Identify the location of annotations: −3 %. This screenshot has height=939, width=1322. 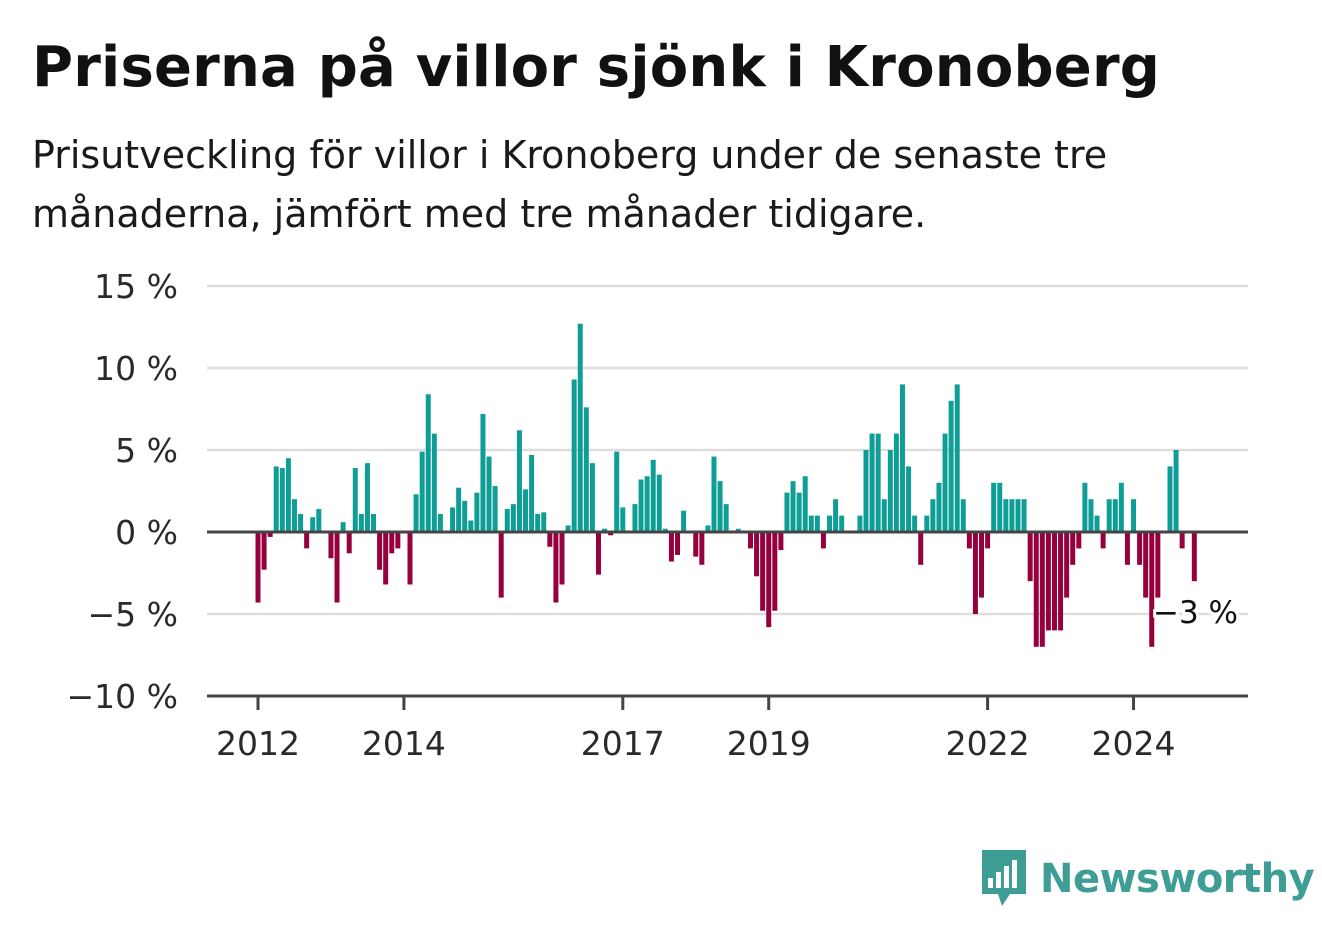
(1195, 613).